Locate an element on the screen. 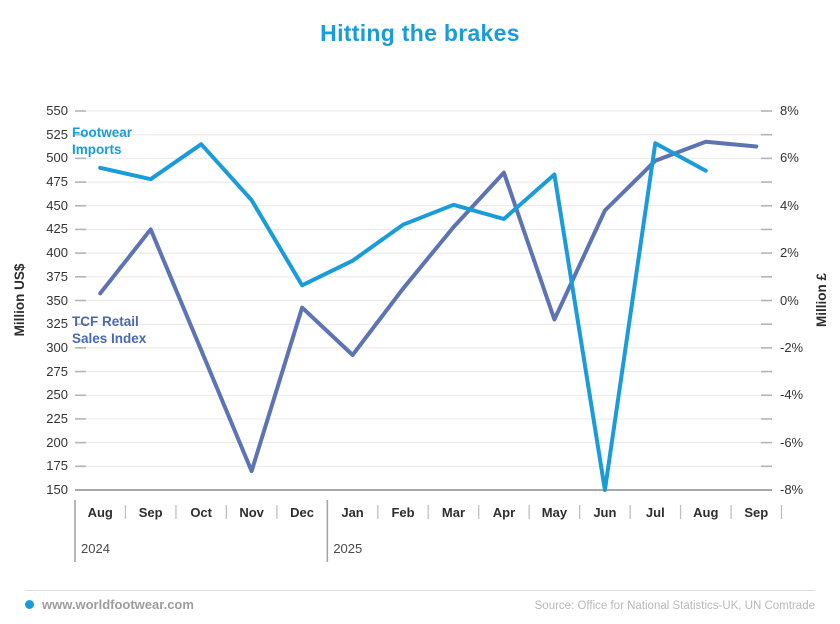 Image resolution: width=840 pixels, height=624 pixels. legend-tcf-line2: Sales Index is located at coordinates (109, 338).